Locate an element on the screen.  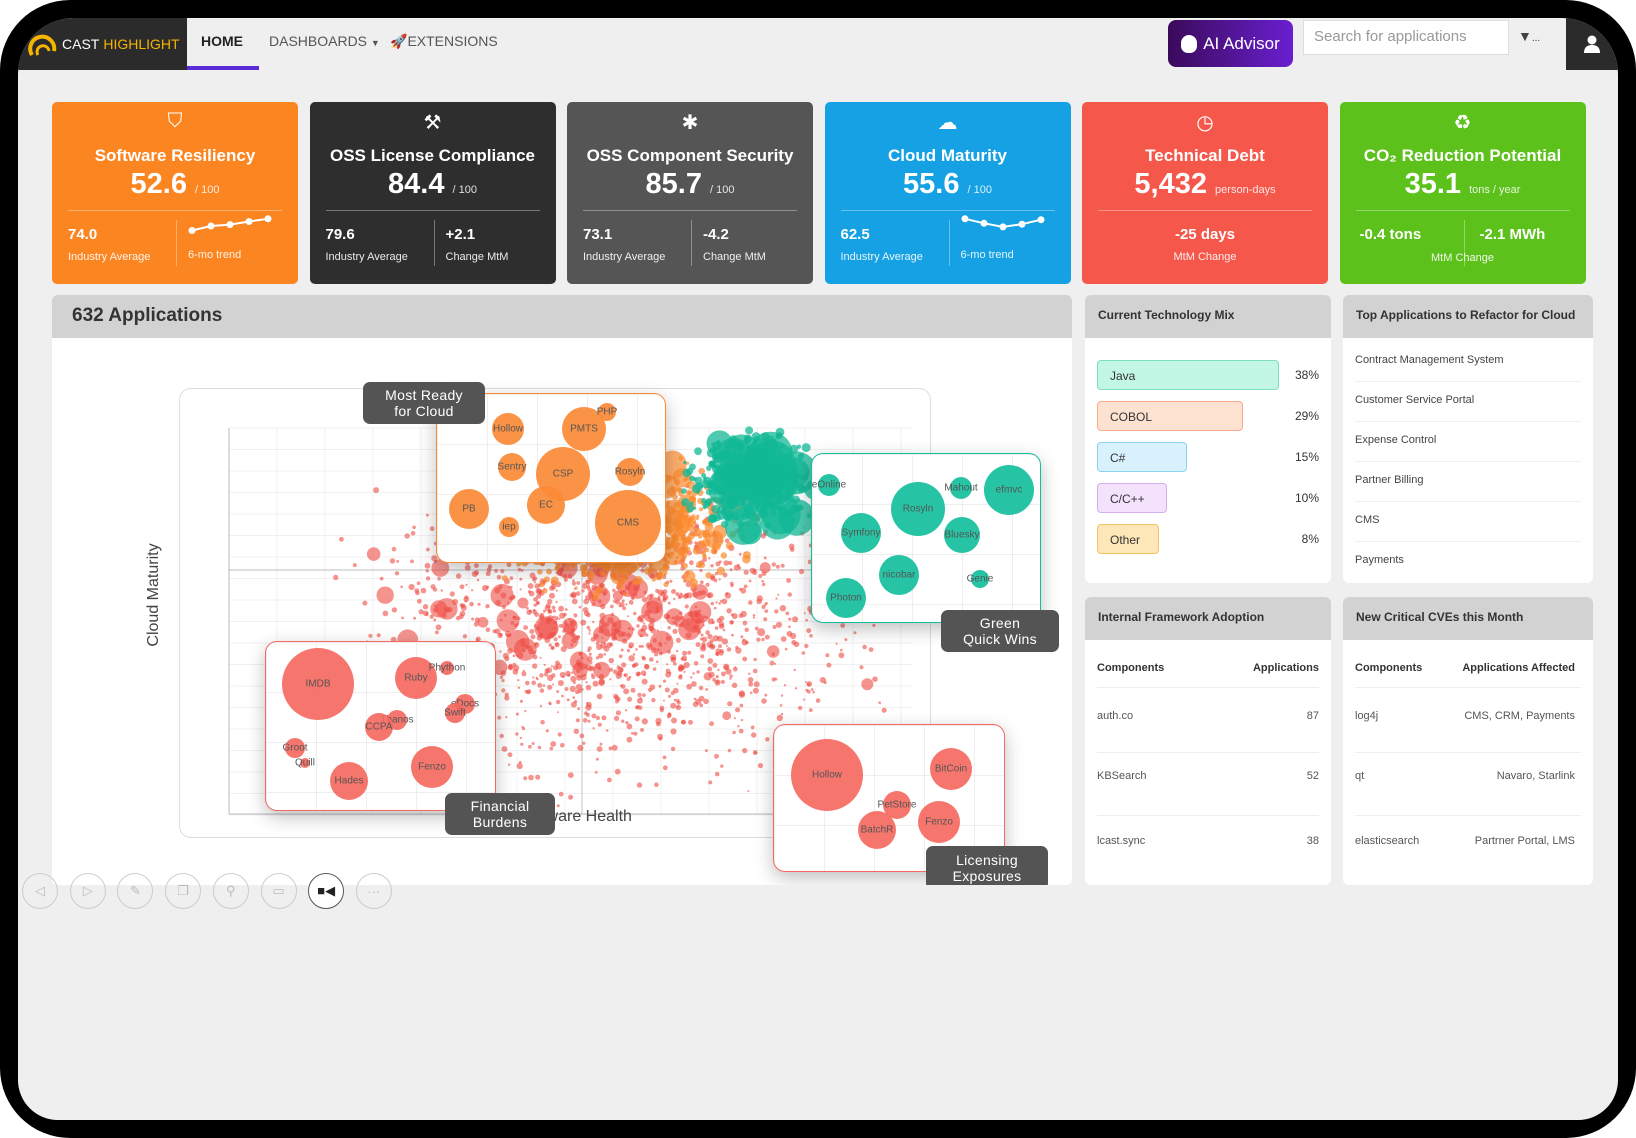
nav-home: HOME is located at coordinates (222, 41).